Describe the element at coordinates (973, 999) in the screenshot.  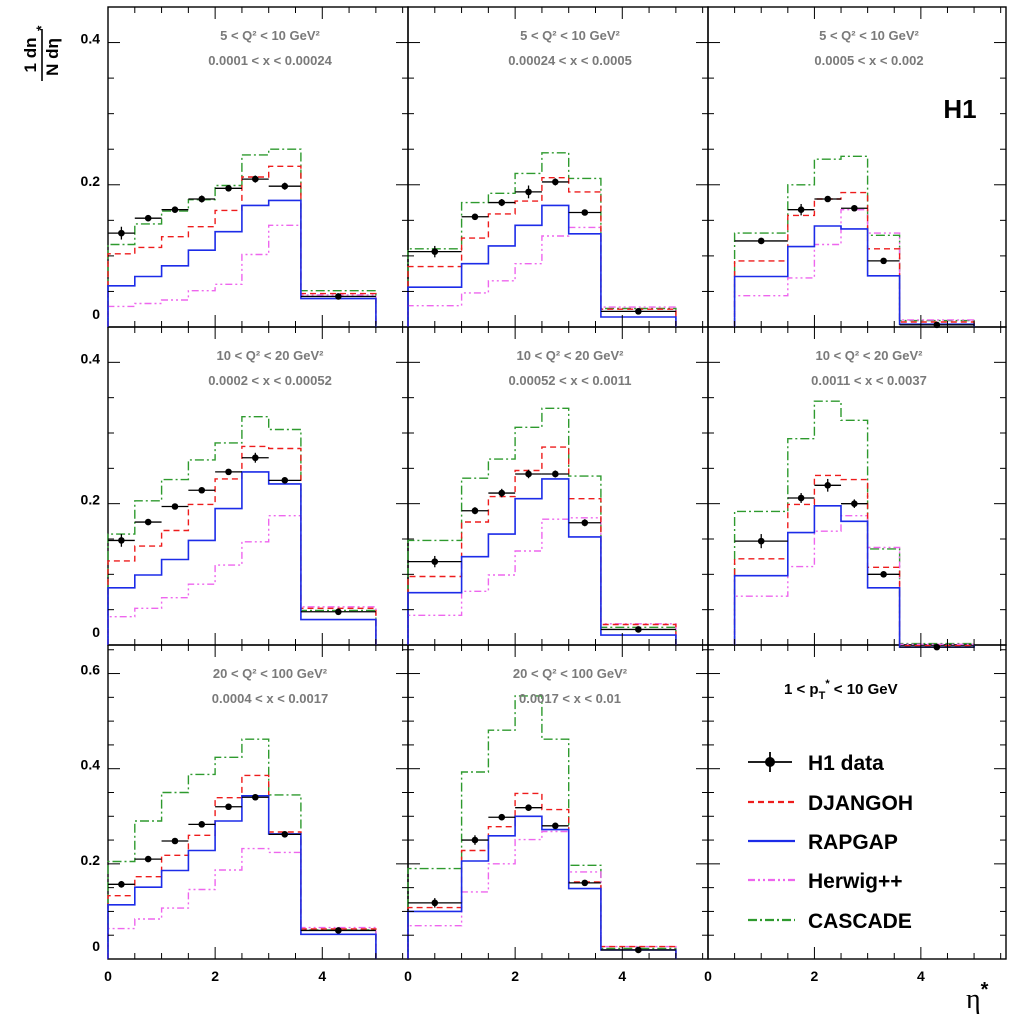
I see `x-label-main: η` at that location.